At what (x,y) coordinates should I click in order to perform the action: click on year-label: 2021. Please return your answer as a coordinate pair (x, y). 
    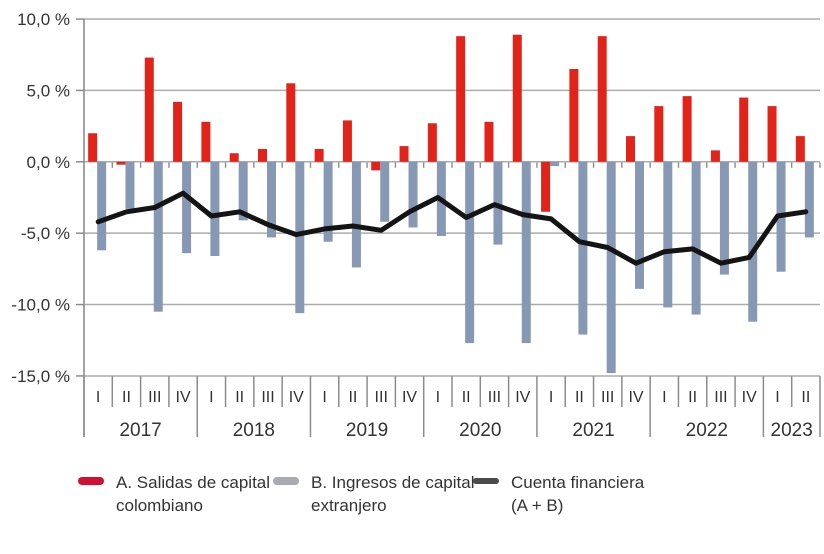
    Looking at the image, I should click on (593, 430).